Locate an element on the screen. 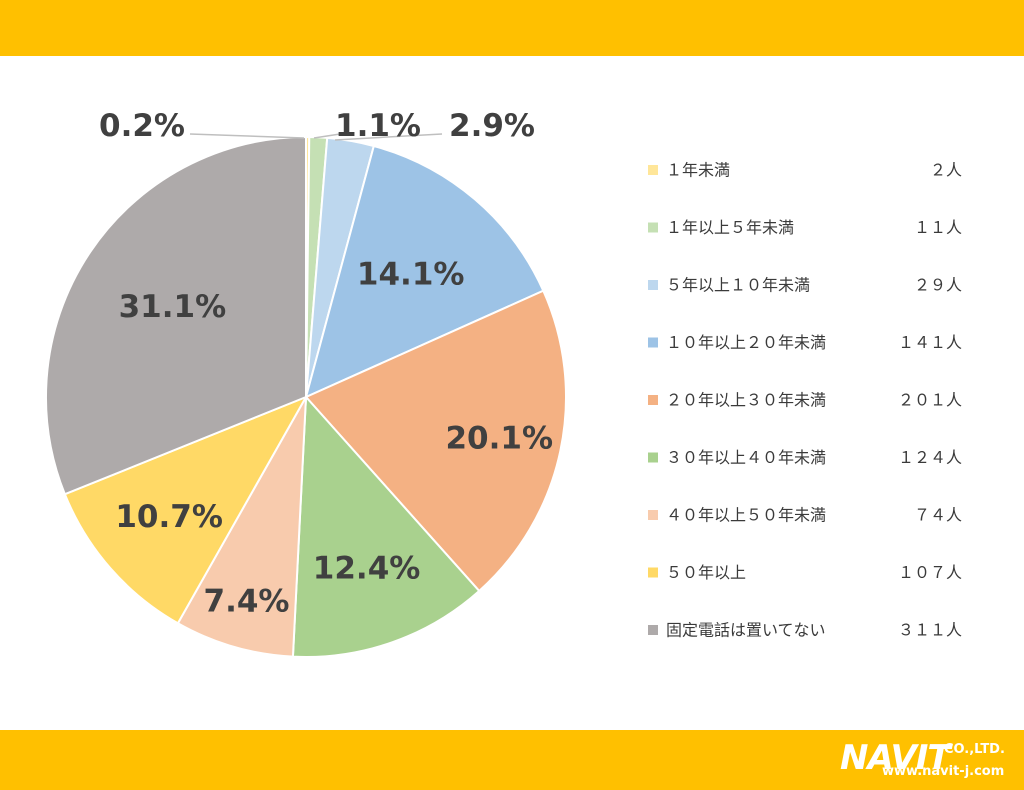 The height and width of the screenshot is (790, 1024). legend-item: ５年以上１０年未満 ２９人 is located at coordinates (805, 285).